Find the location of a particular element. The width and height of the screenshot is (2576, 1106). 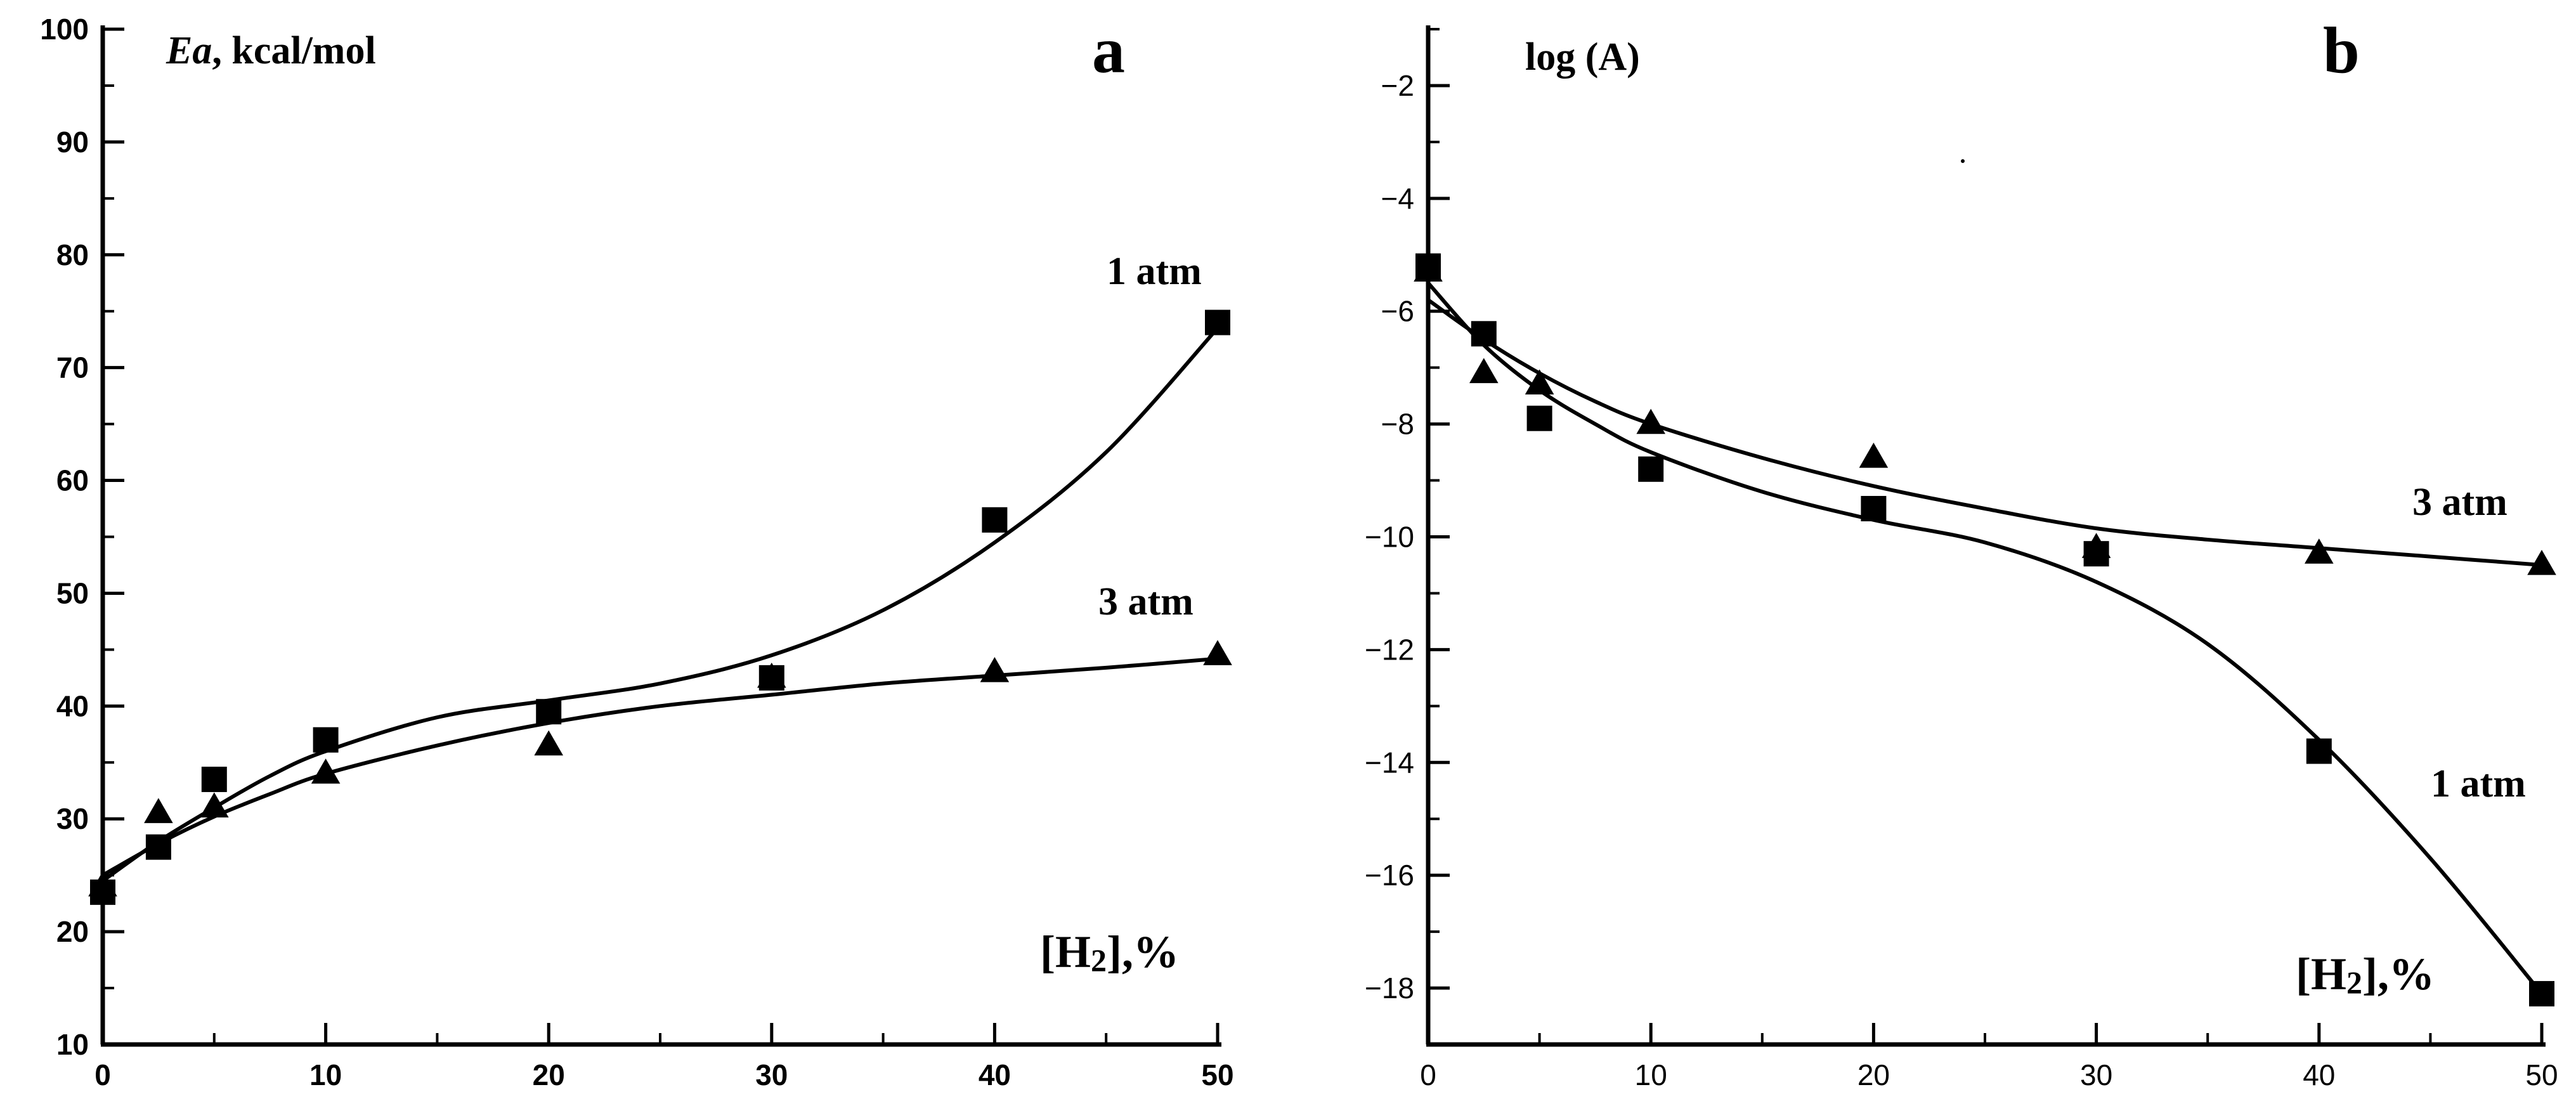

panel-b-x-axis-title: [H2],% is located at coordinates (2366, 974).